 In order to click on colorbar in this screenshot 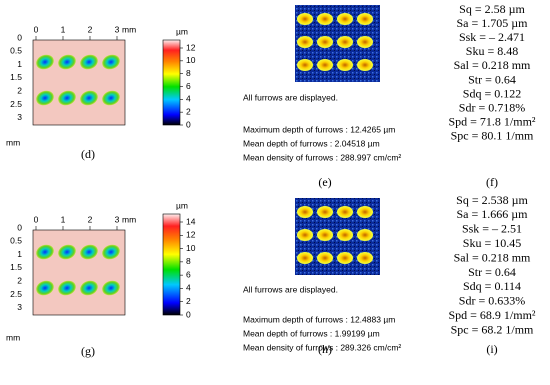, I will do `click(171, 82)`.